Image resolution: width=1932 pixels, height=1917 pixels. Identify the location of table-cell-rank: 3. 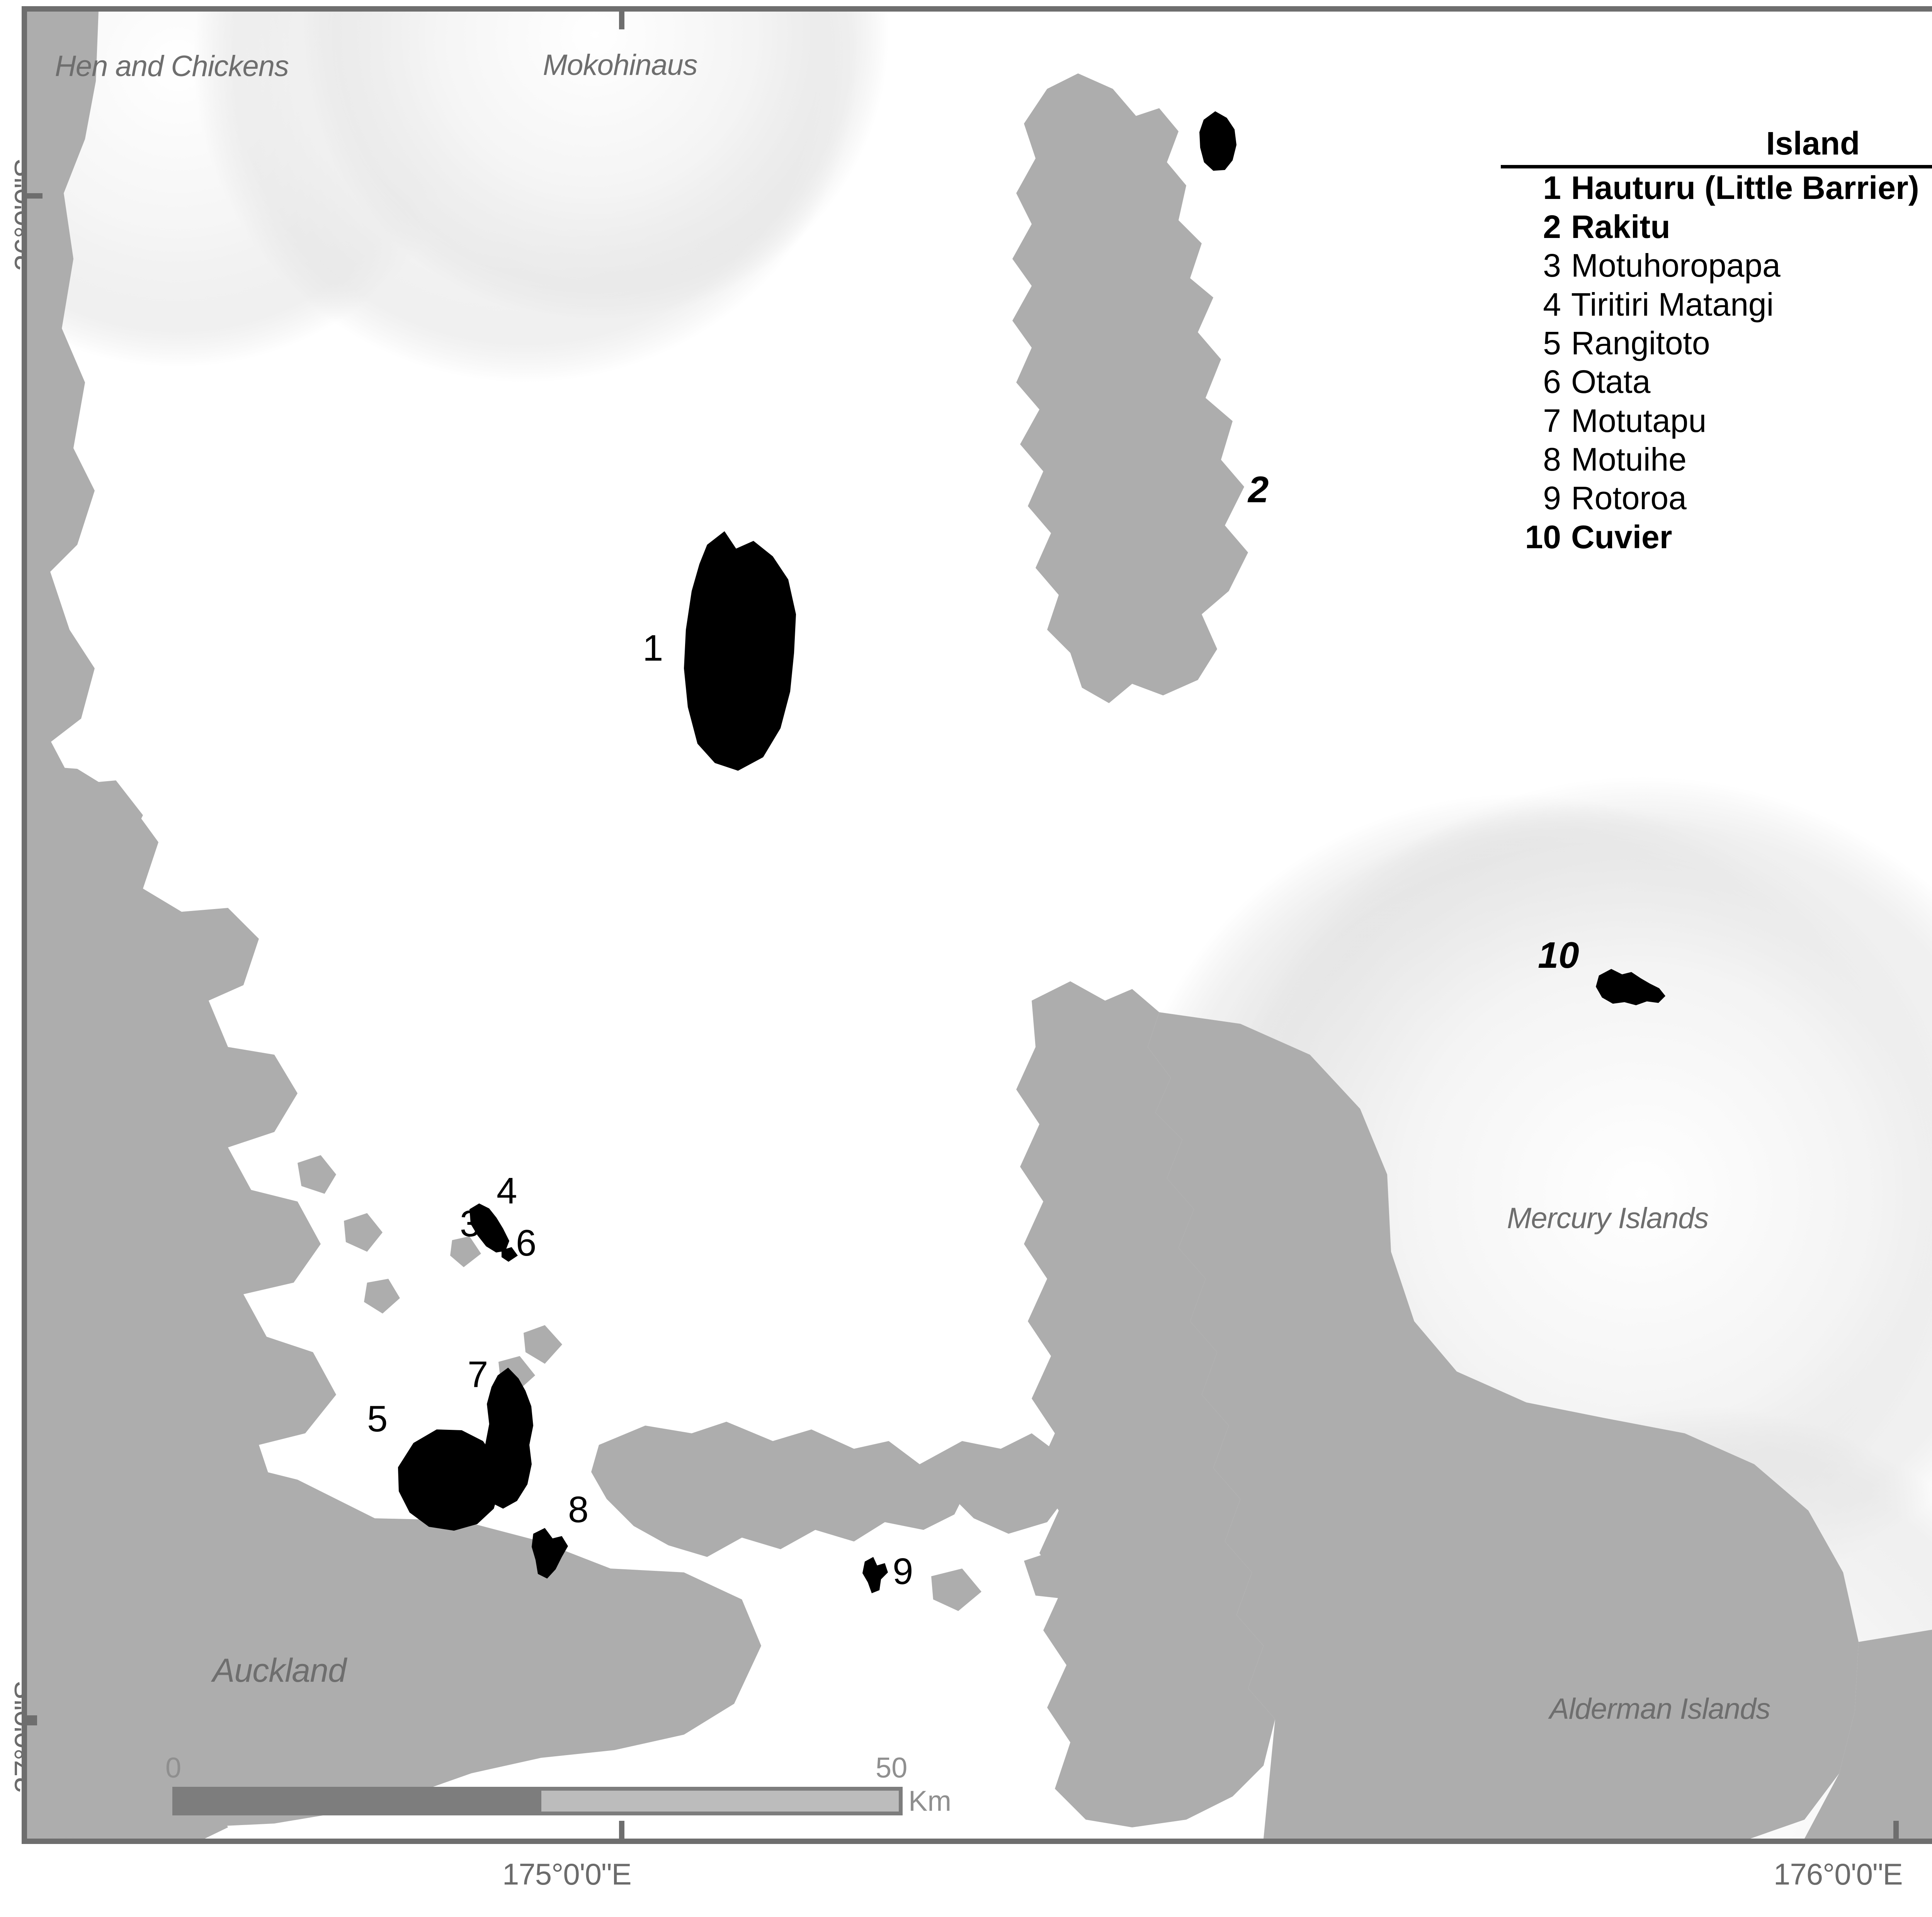
(1552, 265).